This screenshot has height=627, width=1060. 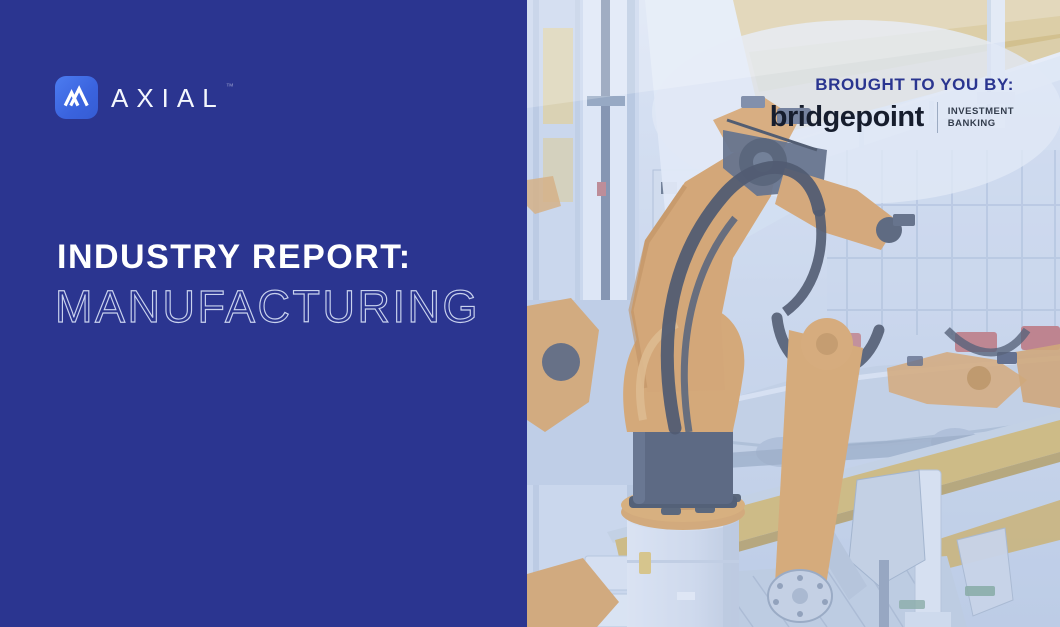 I want to click on partner-logo: bridgepoint INVESTMENT BANKING, so click(x=892, y=117).